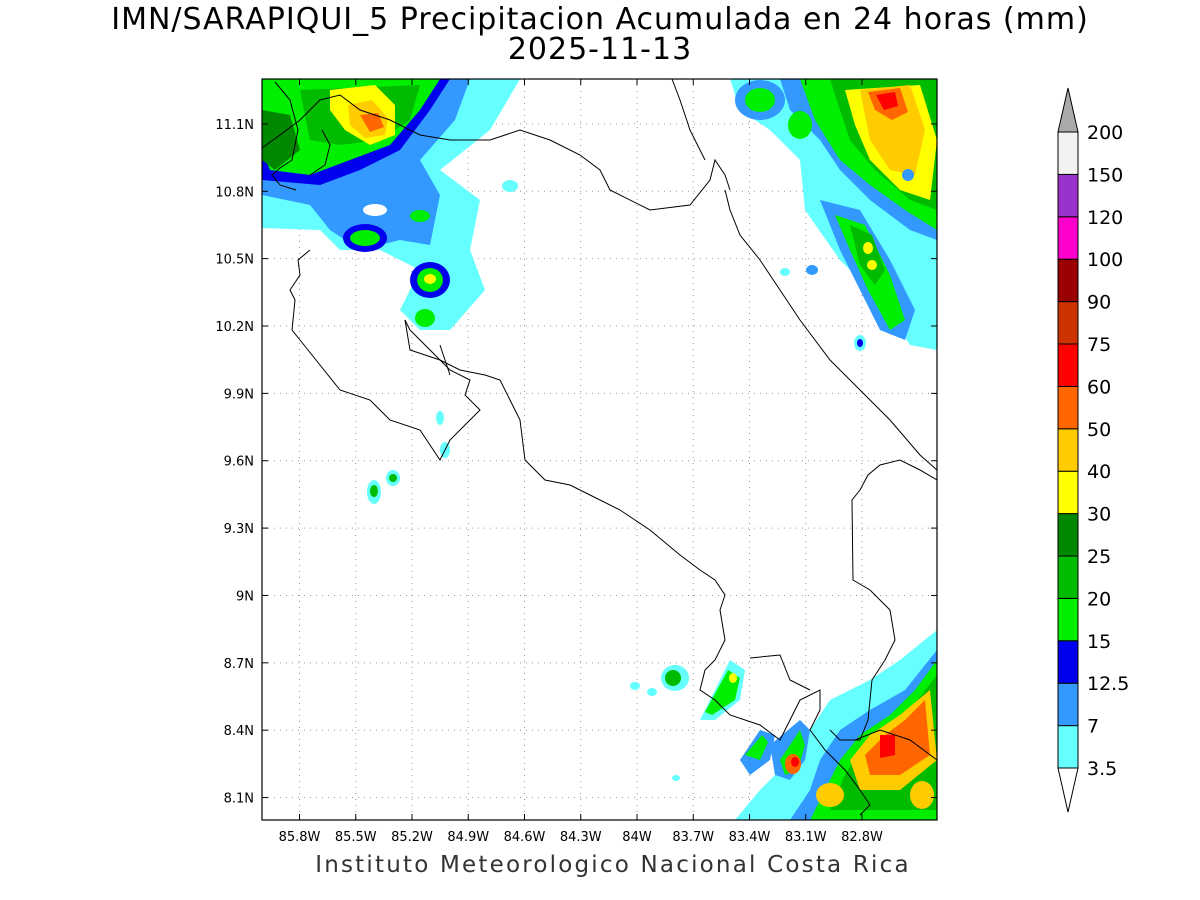  What do you see at coordinates (1105, 260) in the screenshot?
I see `colorbar-label: 100` at bounding box center [1105, 260].